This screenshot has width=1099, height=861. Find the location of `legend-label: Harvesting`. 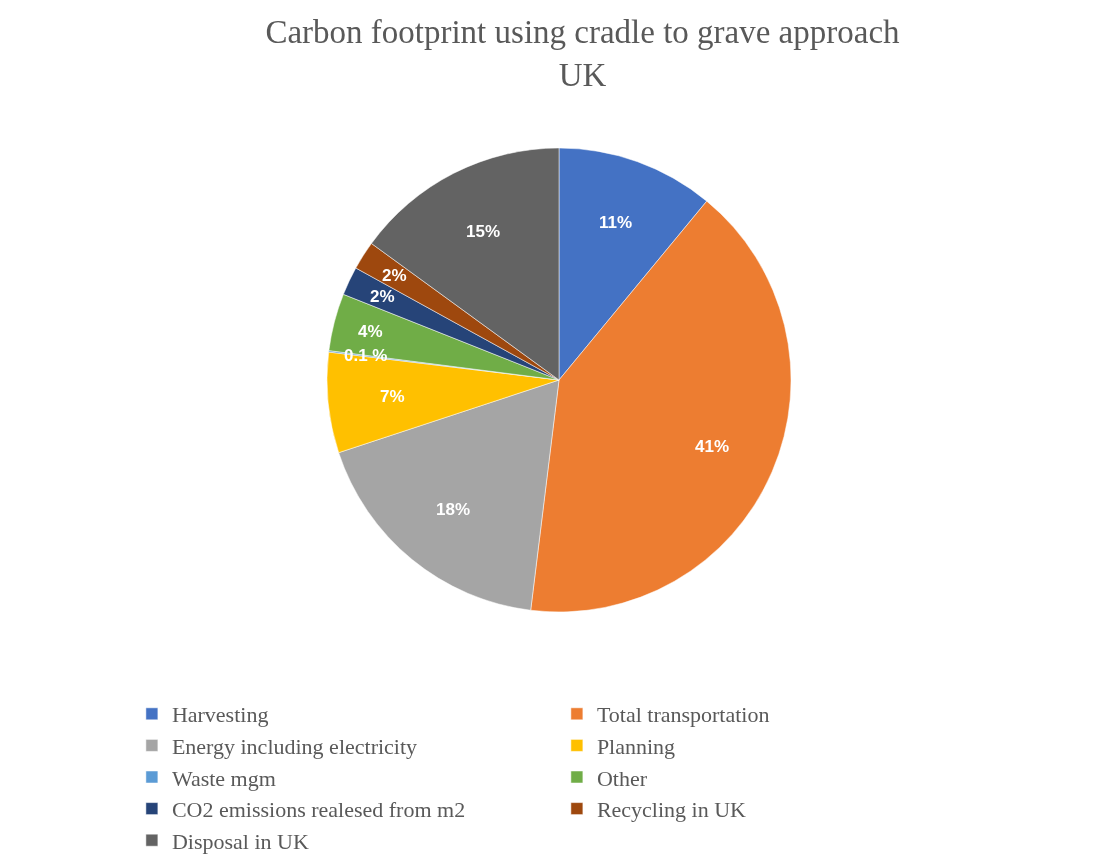

legend-label: Harvesting is located at coordinates (220, 715).